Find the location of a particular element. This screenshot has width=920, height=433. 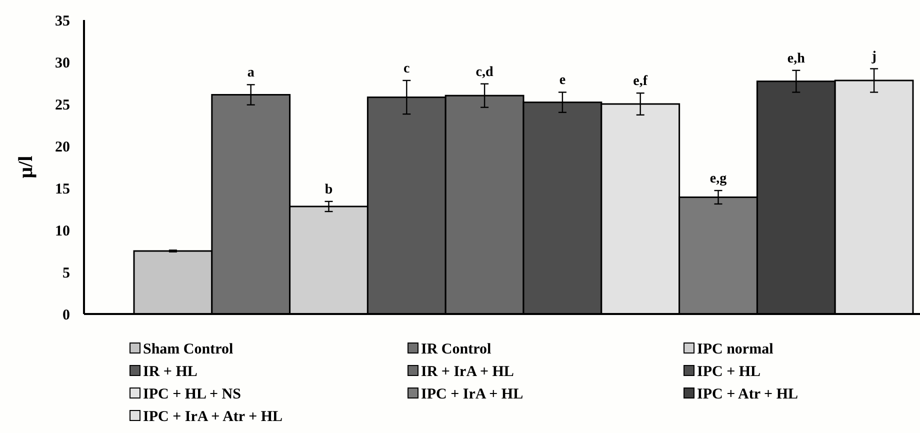

y-tick-label: 25 is located at coordinates (62, 105).